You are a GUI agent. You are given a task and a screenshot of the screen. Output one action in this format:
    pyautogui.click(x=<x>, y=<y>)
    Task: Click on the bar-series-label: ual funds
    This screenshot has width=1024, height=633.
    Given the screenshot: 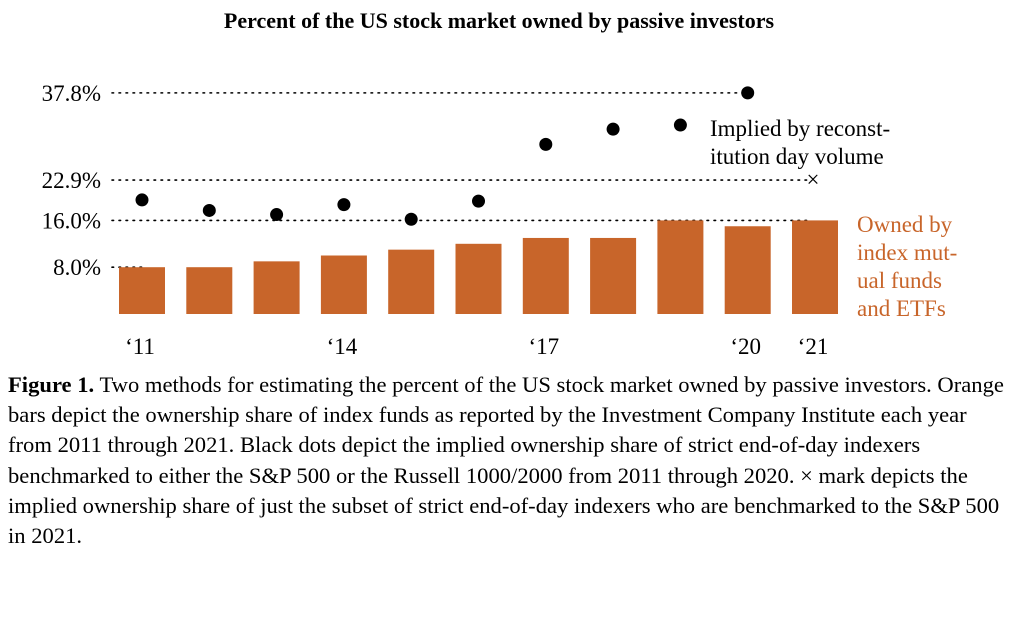 What is the action you would take?
    pyautogui.click(x=899, y=280)
    